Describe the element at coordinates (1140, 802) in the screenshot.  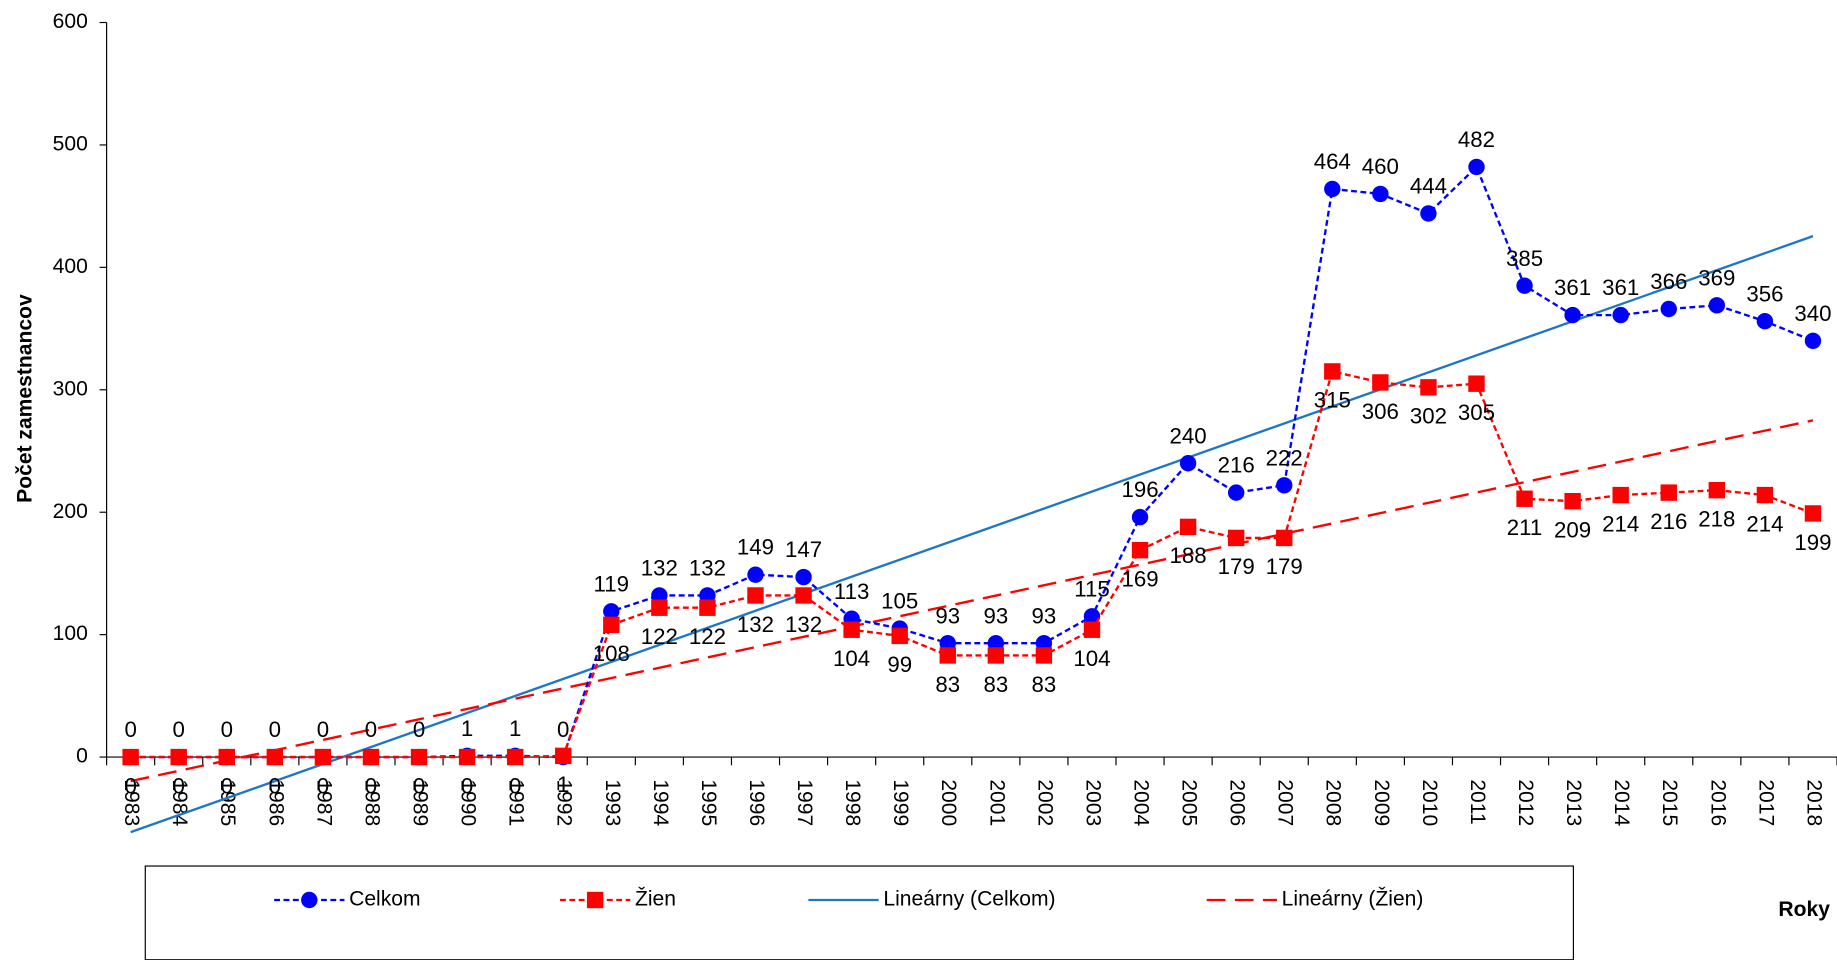
I see `x-tick-label: 2004` at that location.